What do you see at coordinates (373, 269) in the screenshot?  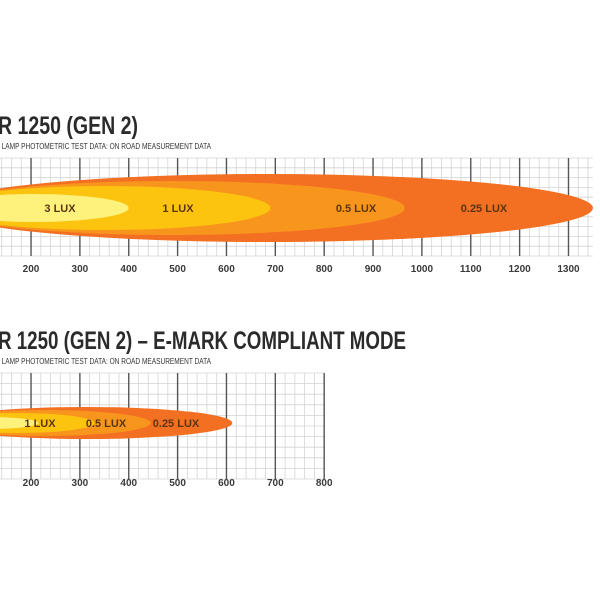 I see `x-tick-label: 900` at bounding box center [373, 269].